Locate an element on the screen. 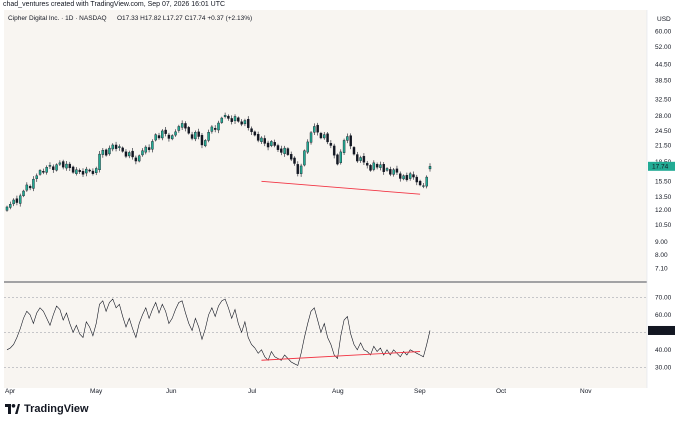 This screenshot has height=423, width=679. symbol-legend: Cipher Digital Inc. · 1D · NASDAQ is located at coordinates (57, 18).